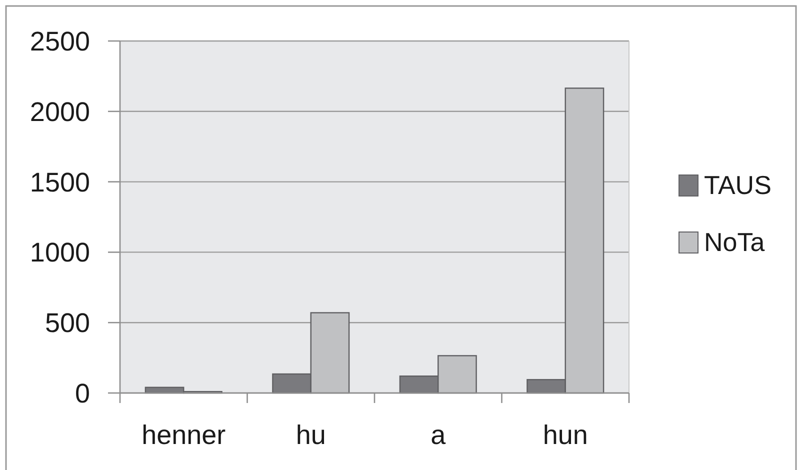 The height and width of the screenshot is (470, 798). I want to click on y-tick-label: 2000, so click(60, 111).